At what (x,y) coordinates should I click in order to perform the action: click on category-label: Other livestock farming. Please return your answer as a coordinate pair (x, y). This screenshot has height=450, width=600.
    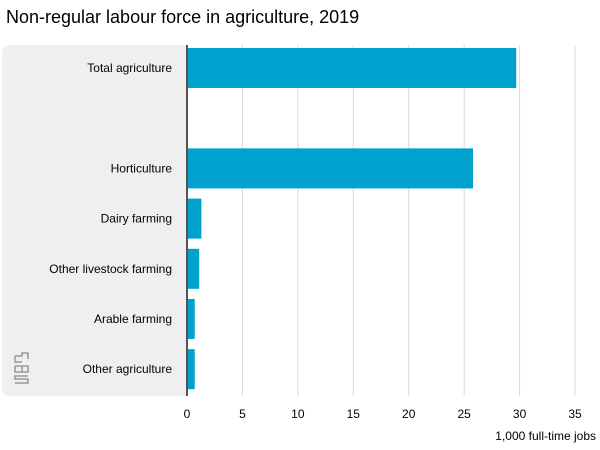
    Looking at the image, I should click on (110, 269).